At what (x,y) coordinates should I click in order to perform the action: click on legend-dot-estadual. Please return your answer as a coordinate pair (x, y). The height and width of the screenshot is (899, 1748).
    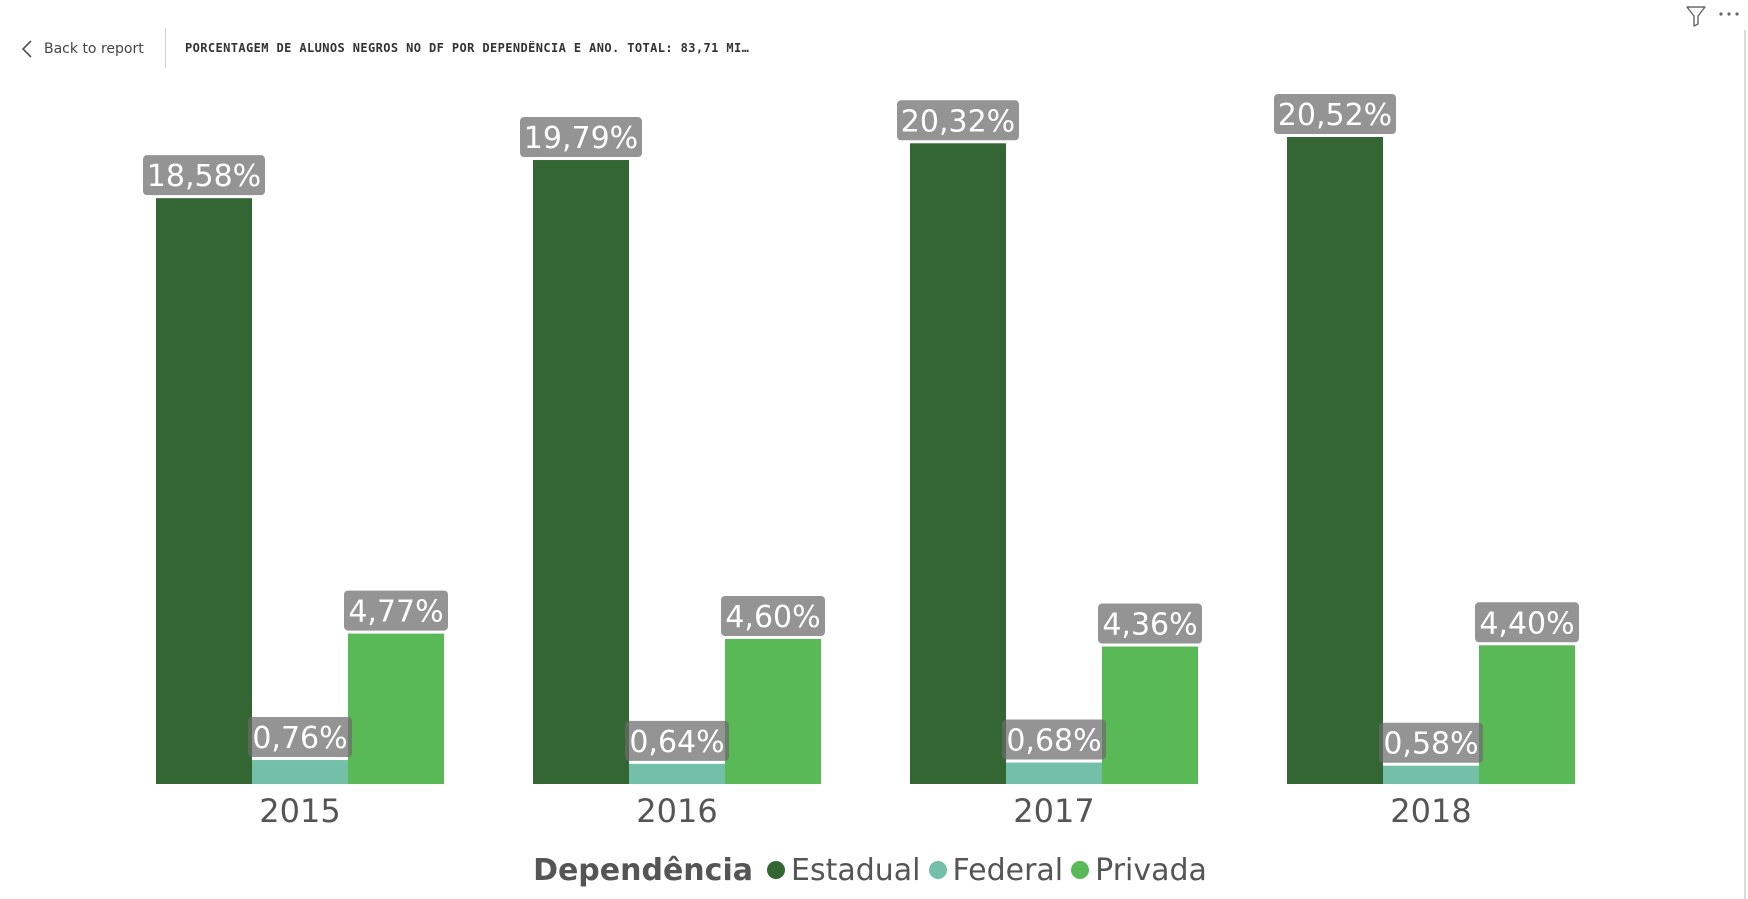
    Looking at the image, I should click on (775, 870).